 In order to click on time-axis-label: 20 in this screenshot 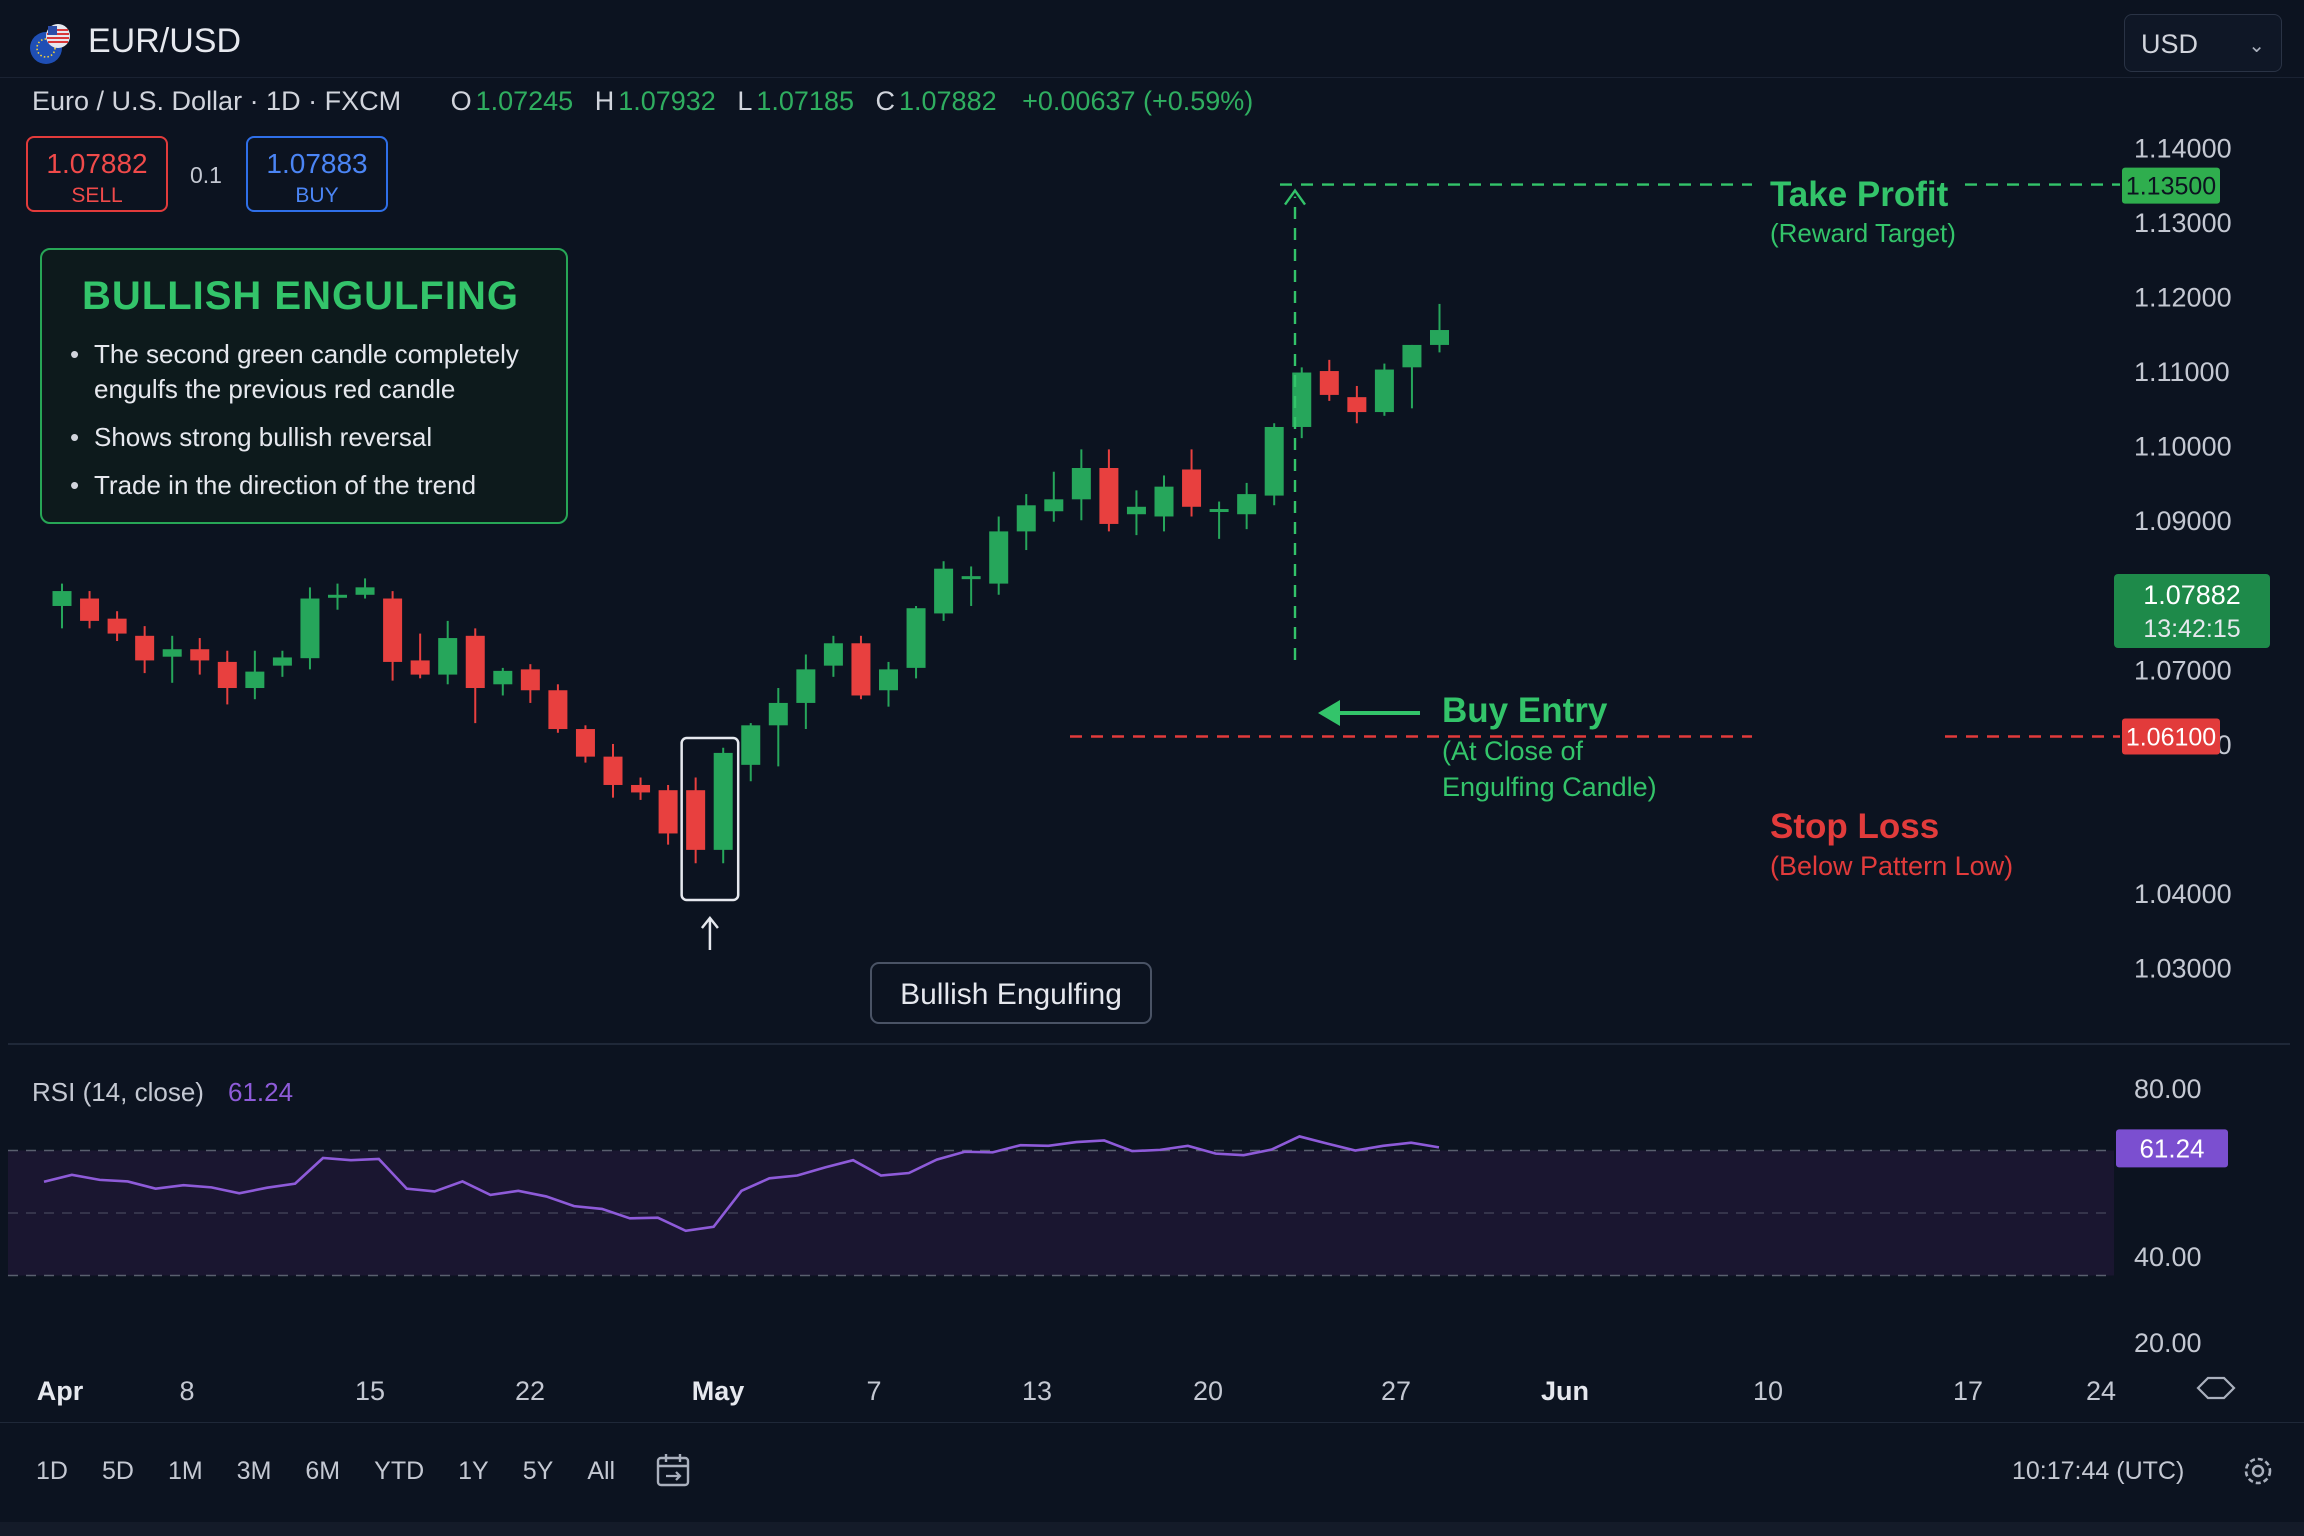, I will do `click(1208, 1391)`.